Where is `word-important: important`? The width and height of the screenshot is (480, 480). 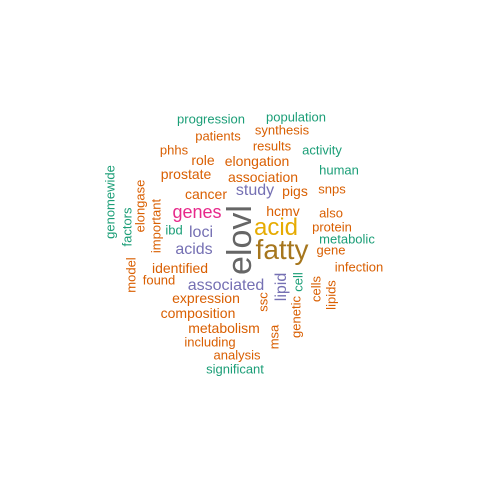
word-important: important is located at coordinates (156, 226).